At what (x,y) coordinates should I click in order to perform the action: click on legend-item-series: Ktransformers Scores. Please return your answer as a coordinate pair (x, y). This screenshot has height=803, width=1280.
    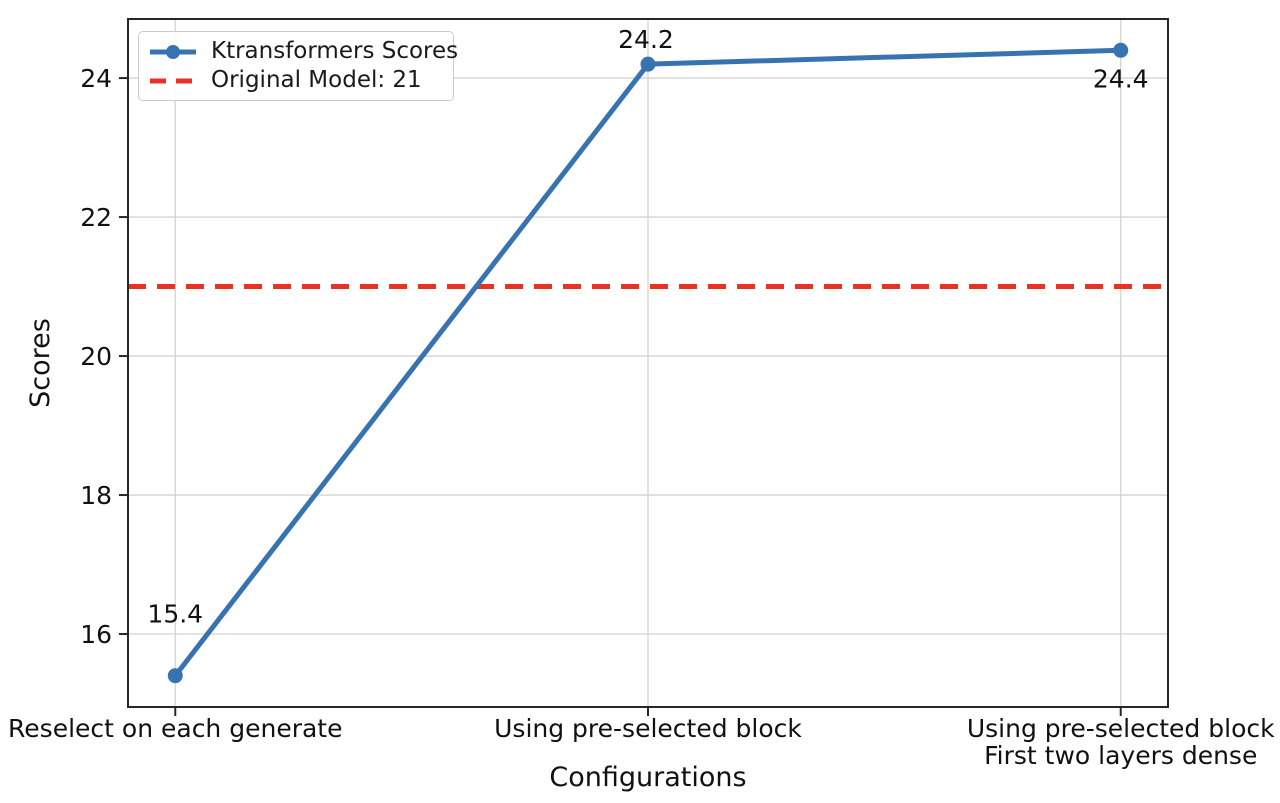
    Looking at the image, I should click on (303, 51).